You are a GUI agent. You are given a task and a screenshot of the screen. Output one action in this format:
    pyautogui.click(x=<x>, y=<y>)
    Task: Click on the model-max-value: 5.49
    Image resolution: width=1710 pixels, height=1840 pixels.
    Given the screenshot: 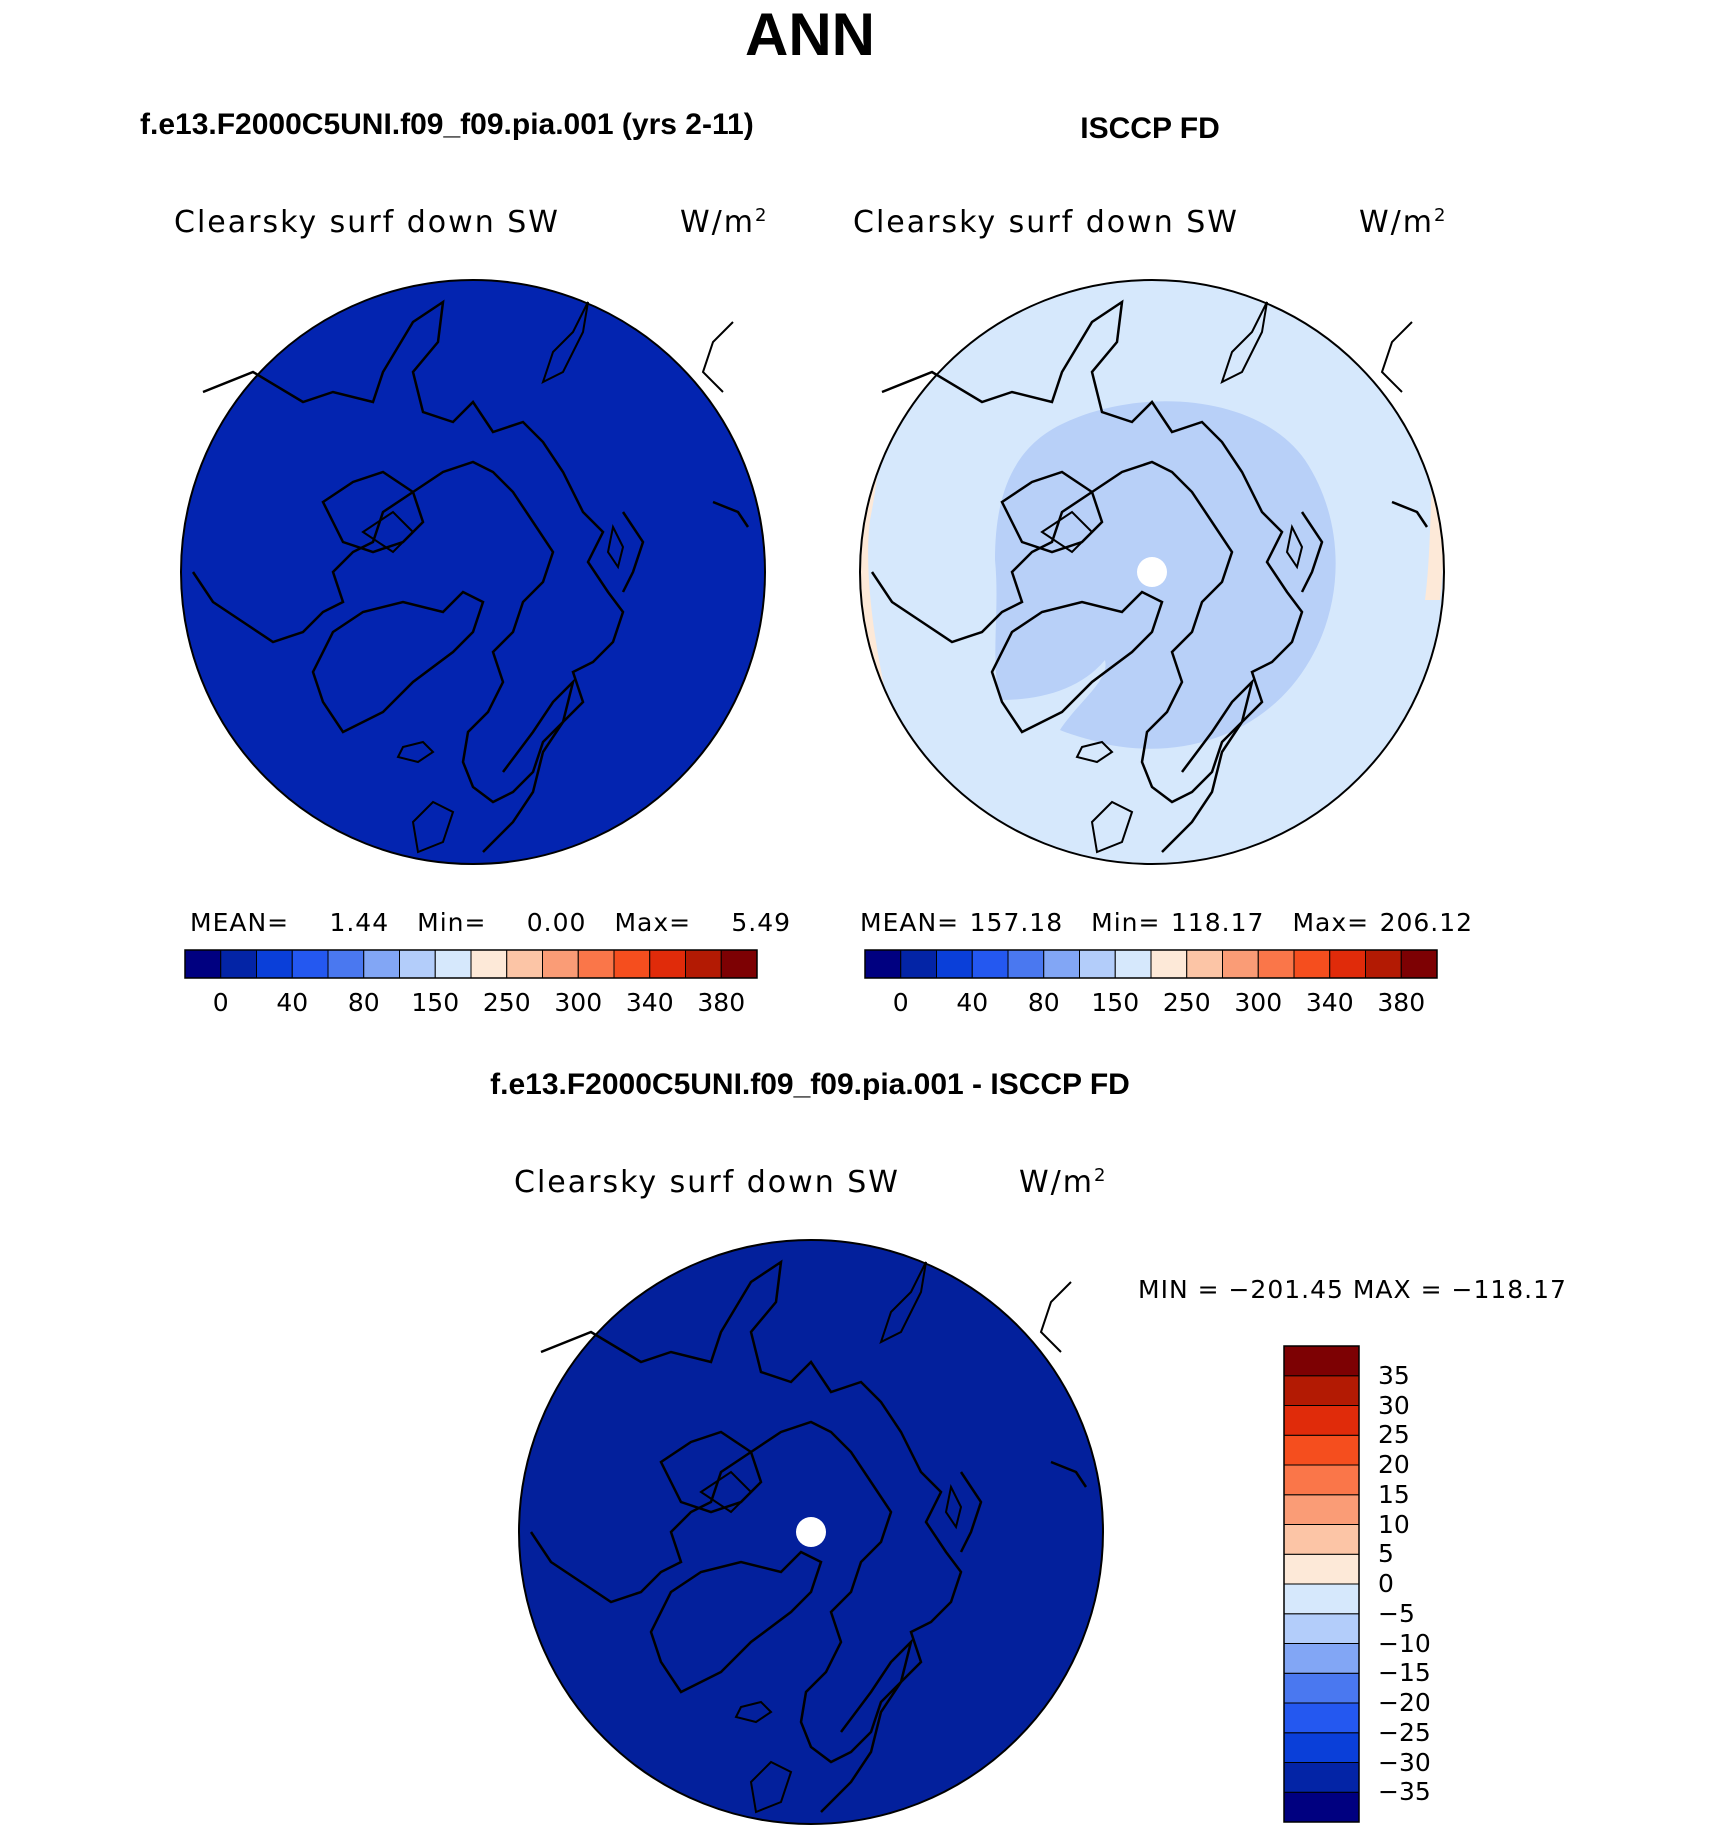 What is the action you would take?
    pyautogui.click(x=761, y=922)
    